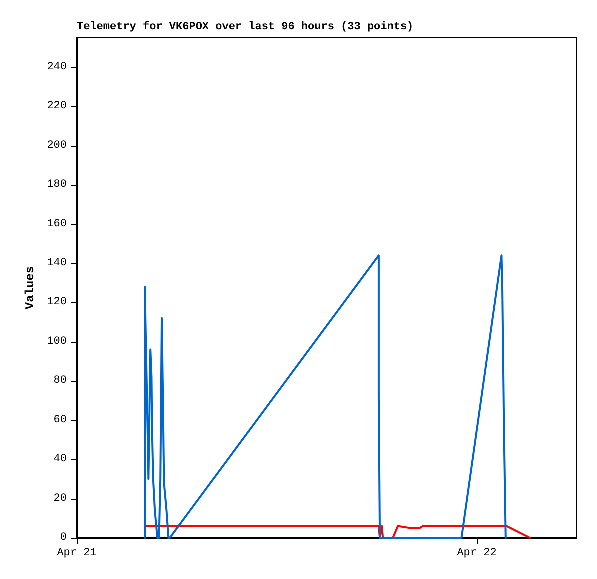 This screenshot has height=579, width=597. I want to click on y-tick-label: 0, so click(63, 538).